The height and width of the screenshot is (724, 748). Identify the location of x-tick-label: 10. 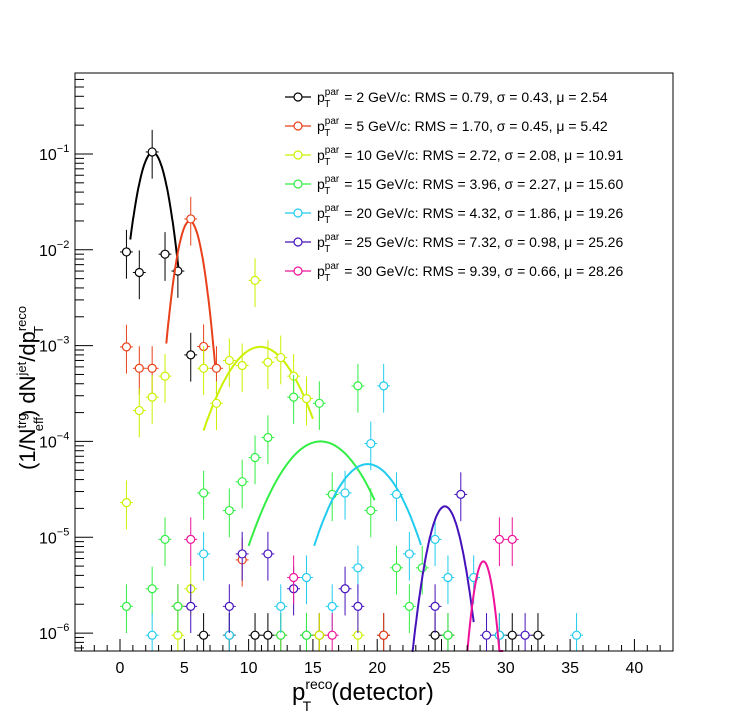
(249, 668).